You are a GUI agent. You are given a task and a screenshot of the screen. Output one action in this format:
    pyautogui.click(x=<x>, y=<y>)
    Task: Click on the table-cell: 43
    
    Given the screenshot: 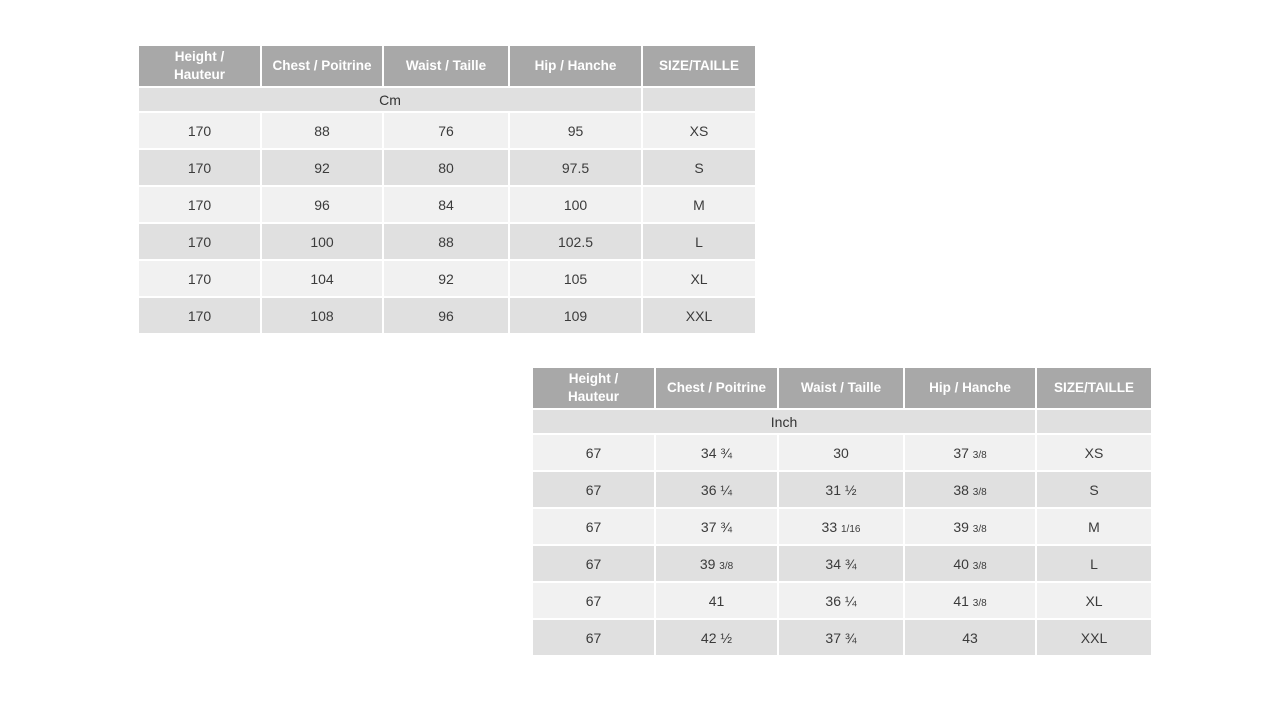 What is the action you would take?
    pyautogui.click(x=970, y=637)
    